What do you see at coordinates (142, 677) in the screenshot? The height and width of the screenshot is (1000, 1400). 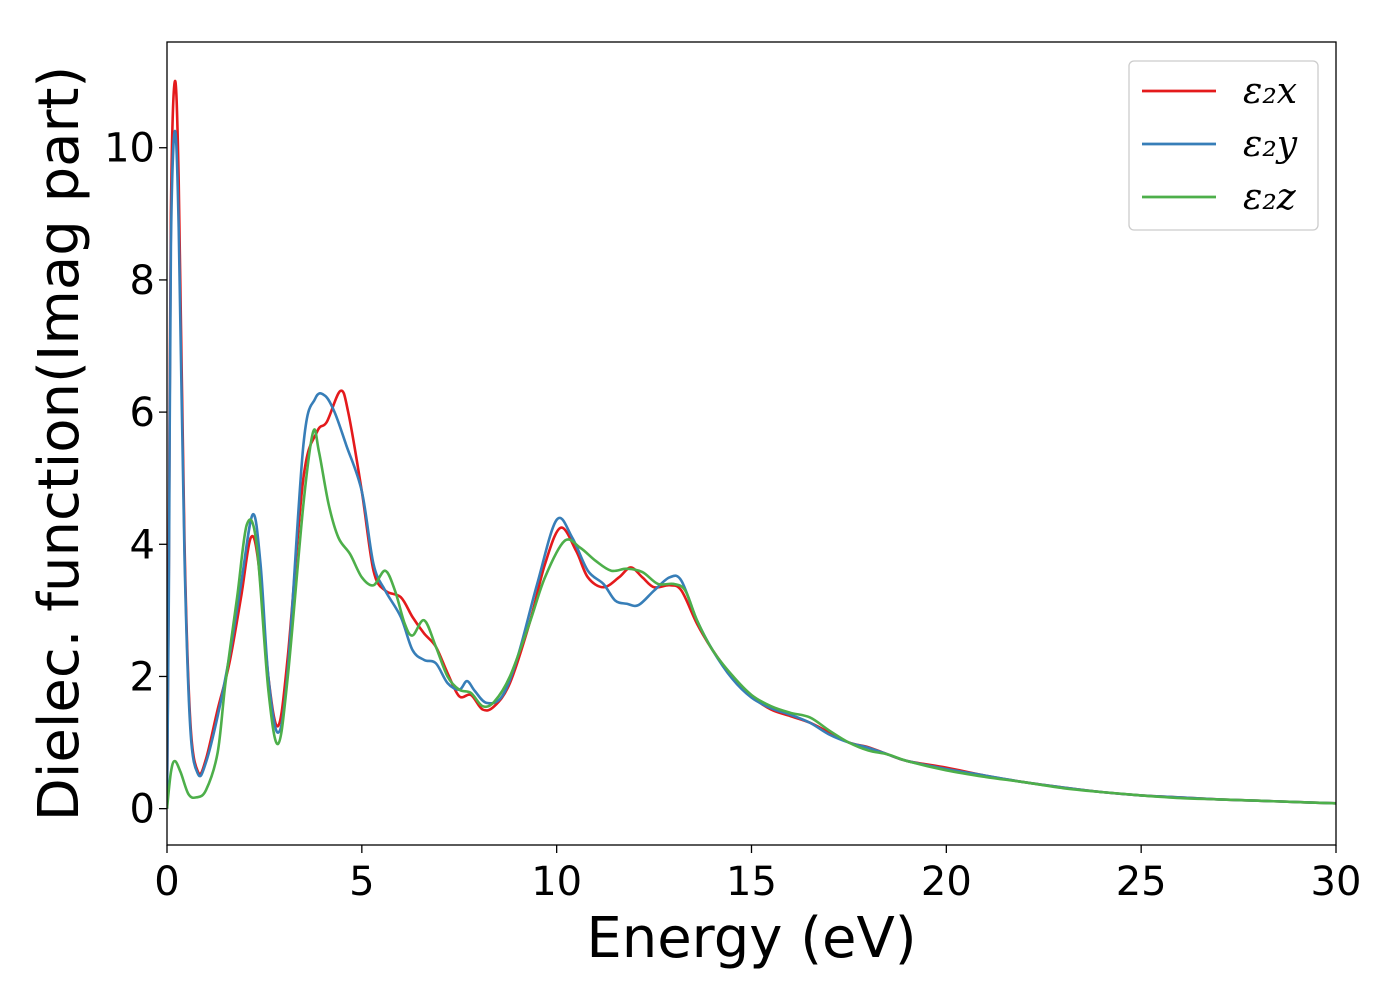 I see `y-tick-label: 2` at bounding box center [142, 677].